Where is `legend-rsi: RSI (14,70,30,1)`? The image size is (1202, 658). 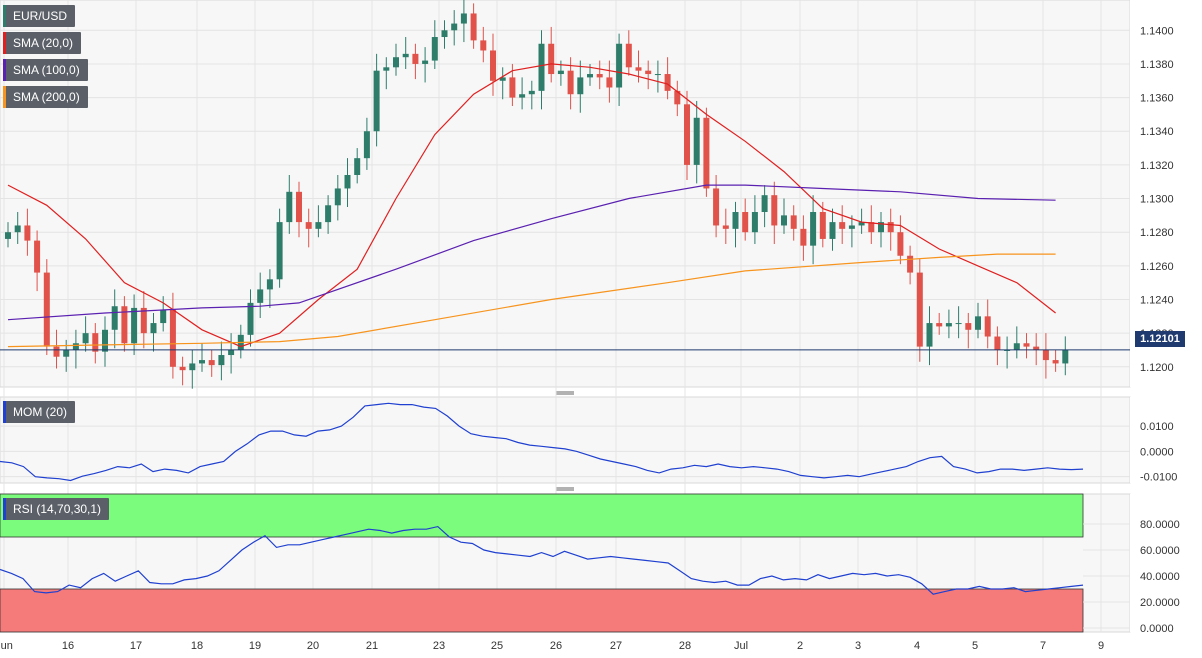 legend-rsi: RSI (14,70,30,1) is located at coordinates (56, 509).